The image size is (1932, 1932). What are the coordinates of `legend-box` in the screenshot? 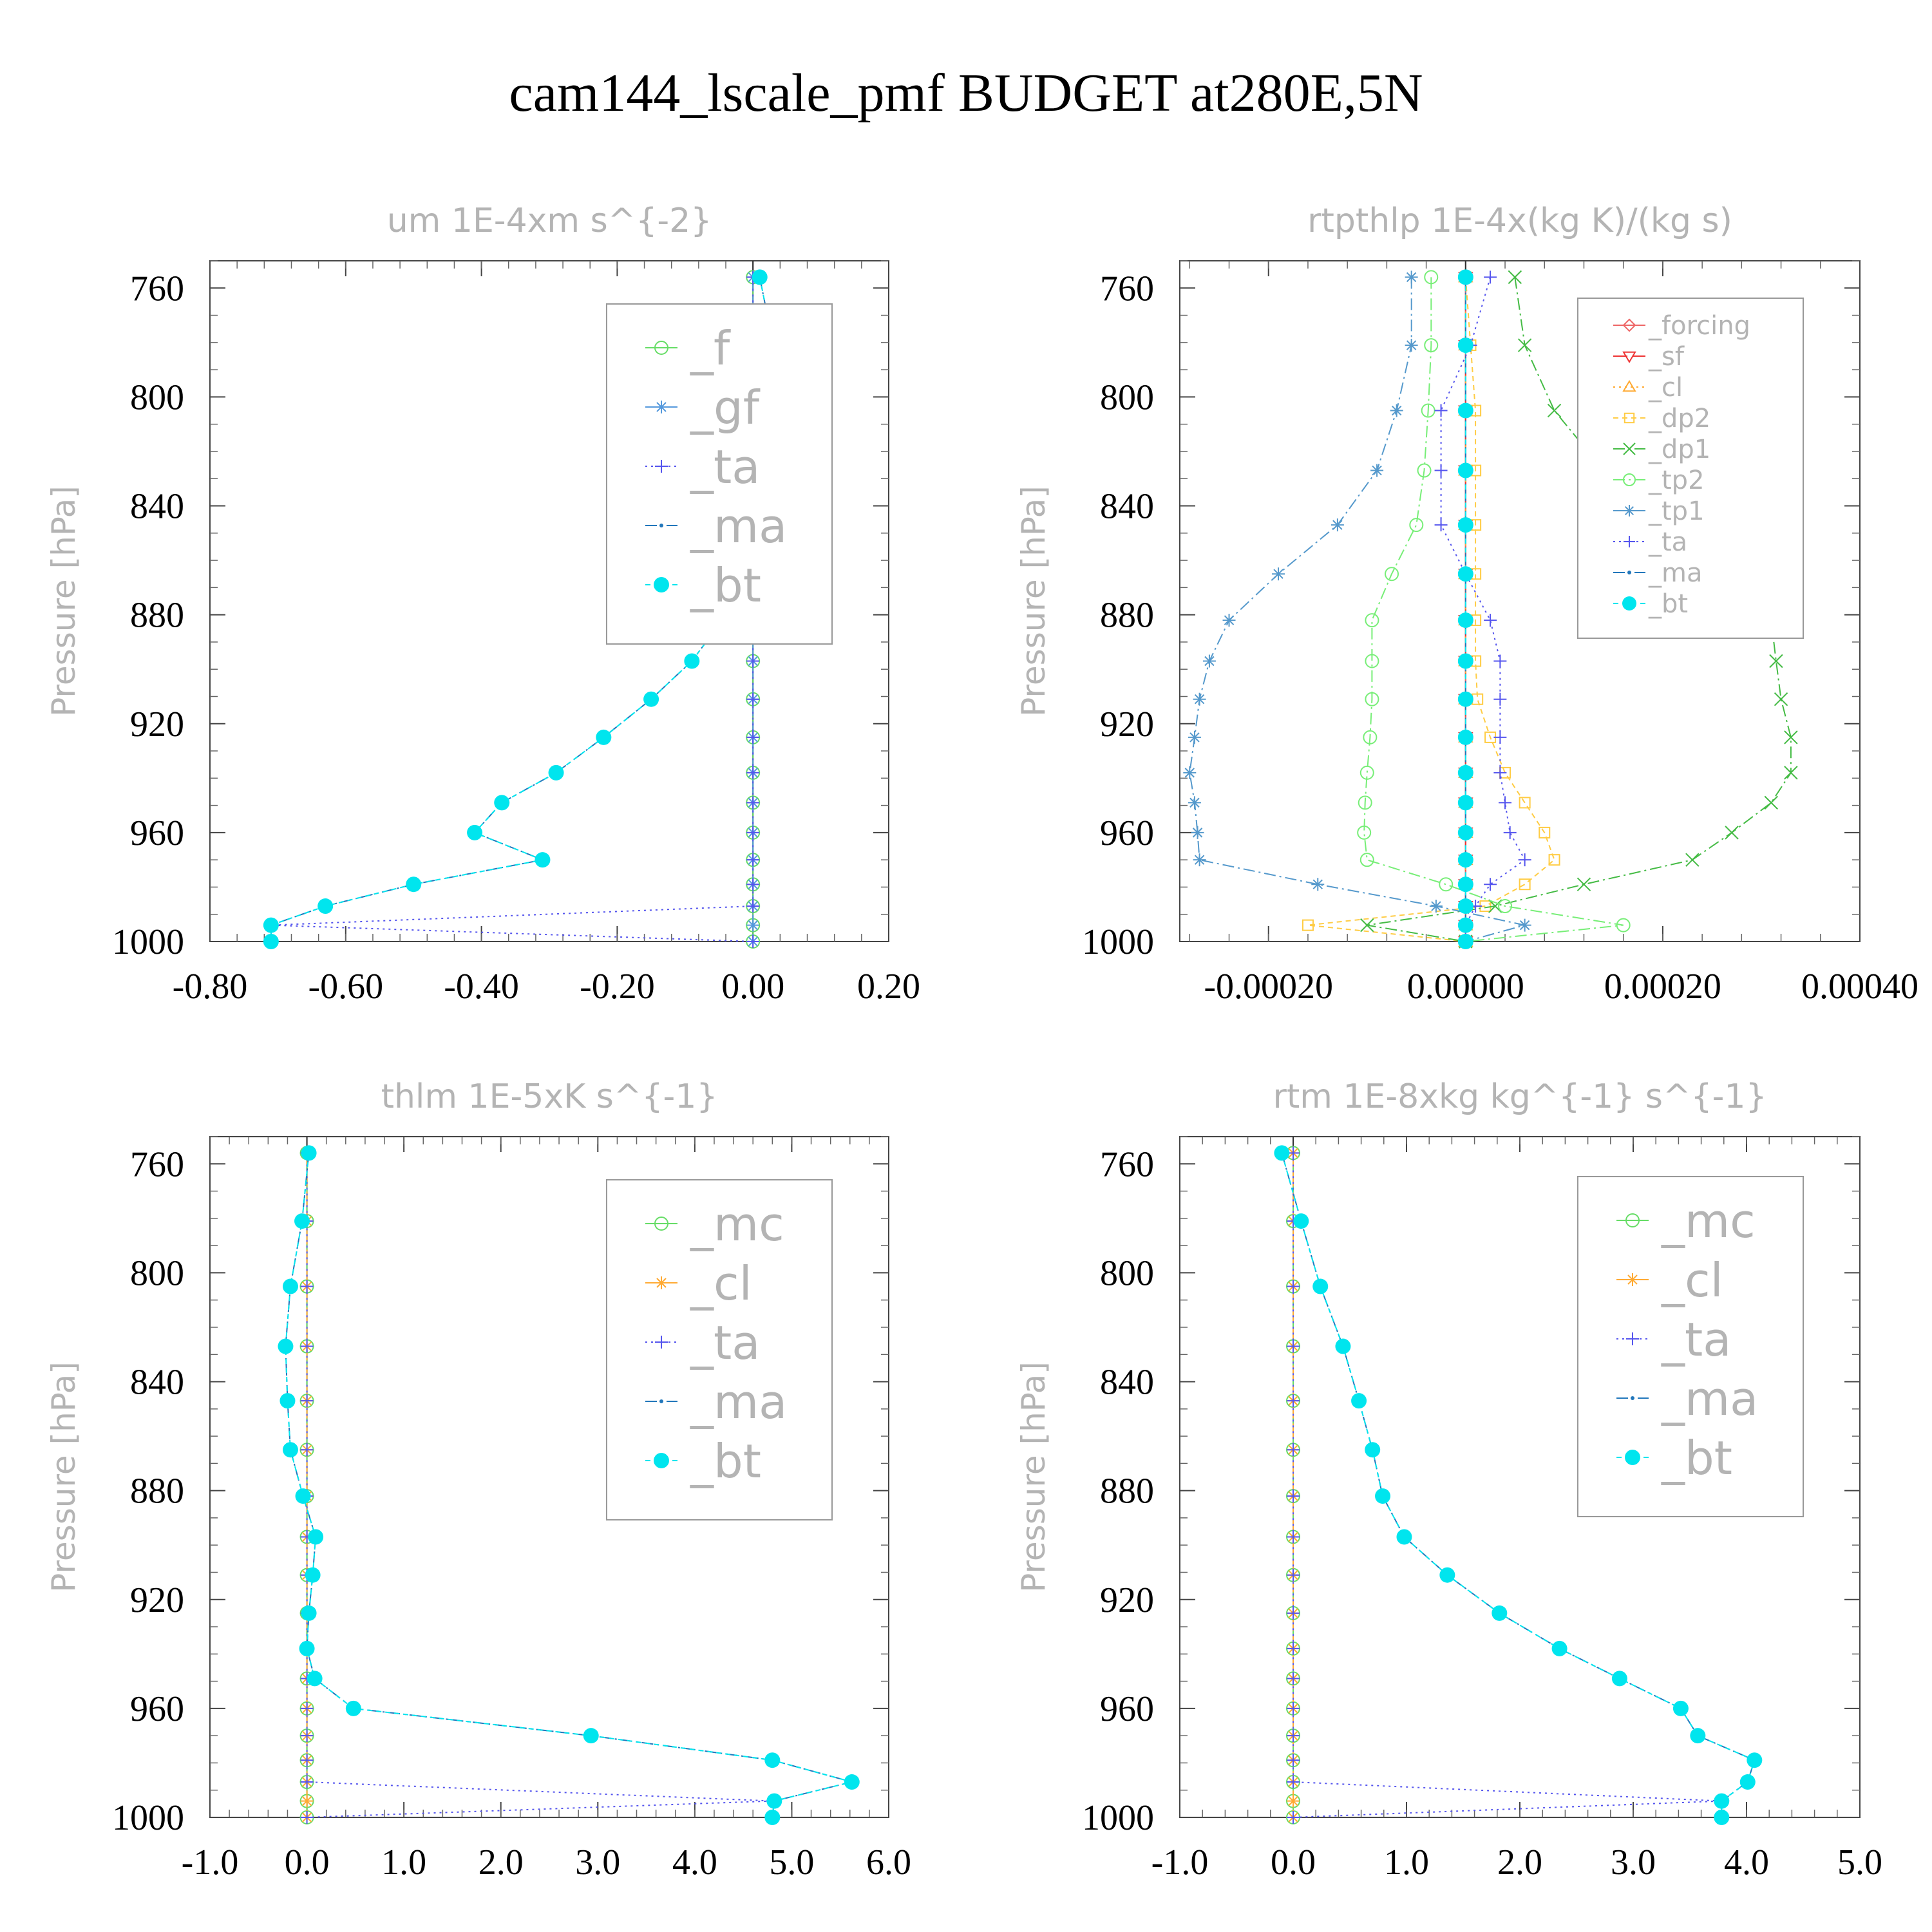 It's located at (1690, 468).